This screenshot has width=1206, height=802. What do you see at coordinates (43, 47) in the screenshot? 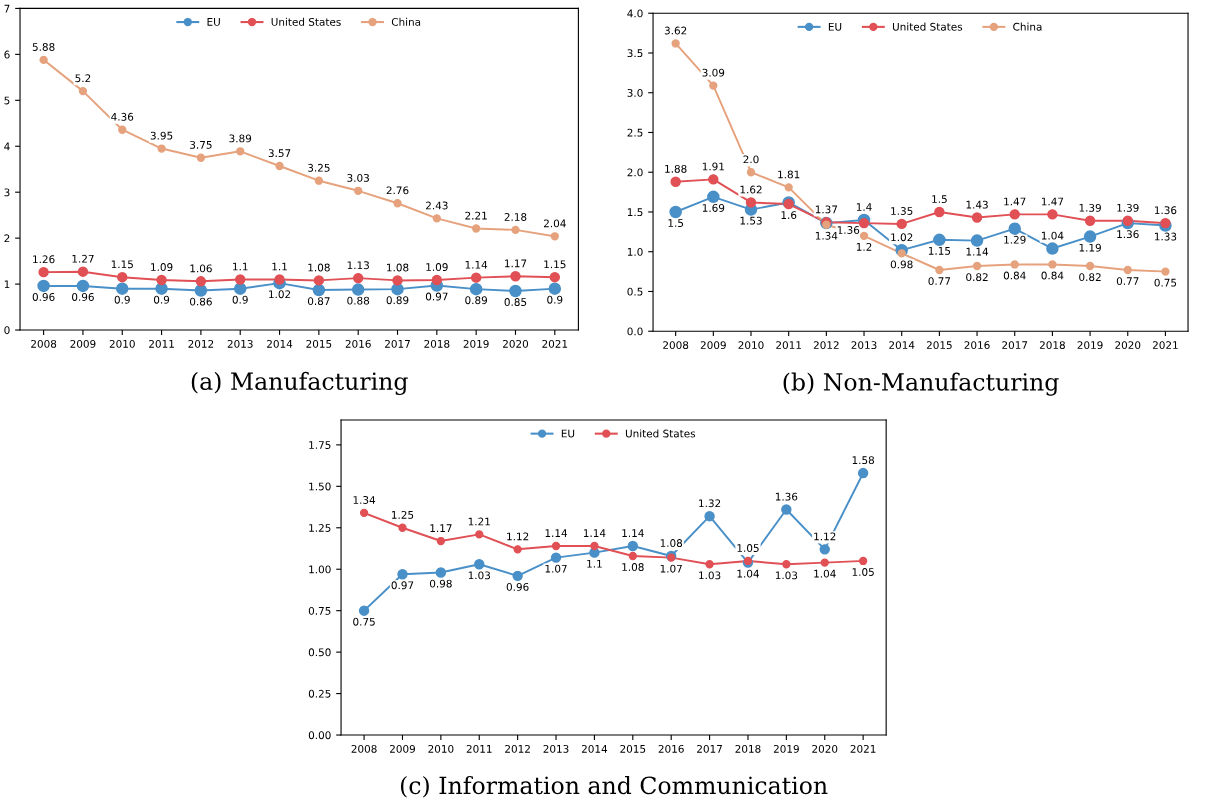
I see `data-label: 5.88` at bounding box center [43, 47].